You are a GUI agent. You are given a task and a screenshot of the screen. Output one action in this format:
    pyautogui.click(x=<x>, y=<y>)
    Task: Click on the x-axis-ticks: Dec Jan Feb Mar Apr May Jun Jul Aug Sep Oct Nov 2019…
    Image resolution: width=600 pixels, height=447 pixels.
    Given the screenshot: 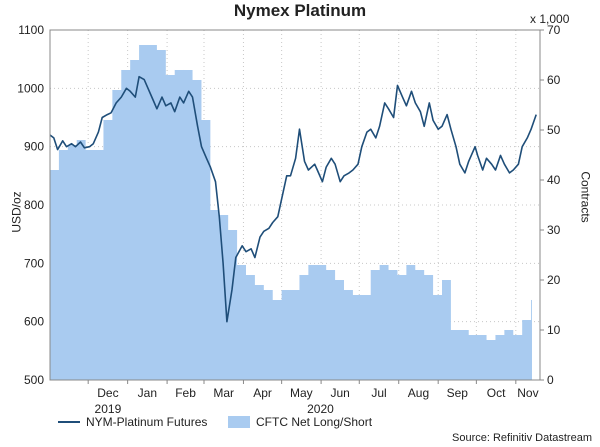 What is the action you would take?
    pyautogui.click(x=313, y=398)
    